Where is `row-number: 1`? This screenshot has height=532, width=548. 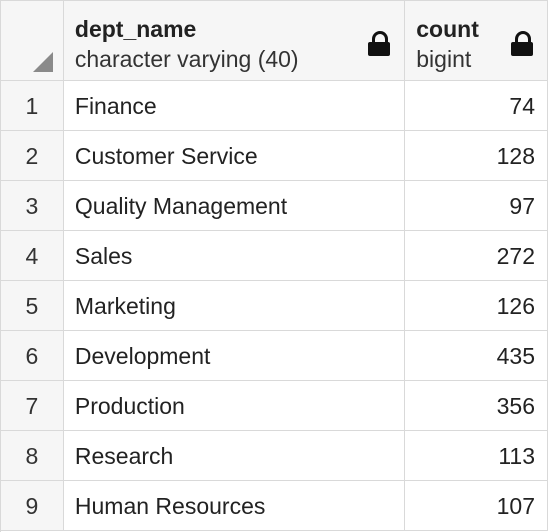 row-number: 1 is located at coordinates (32, 106).